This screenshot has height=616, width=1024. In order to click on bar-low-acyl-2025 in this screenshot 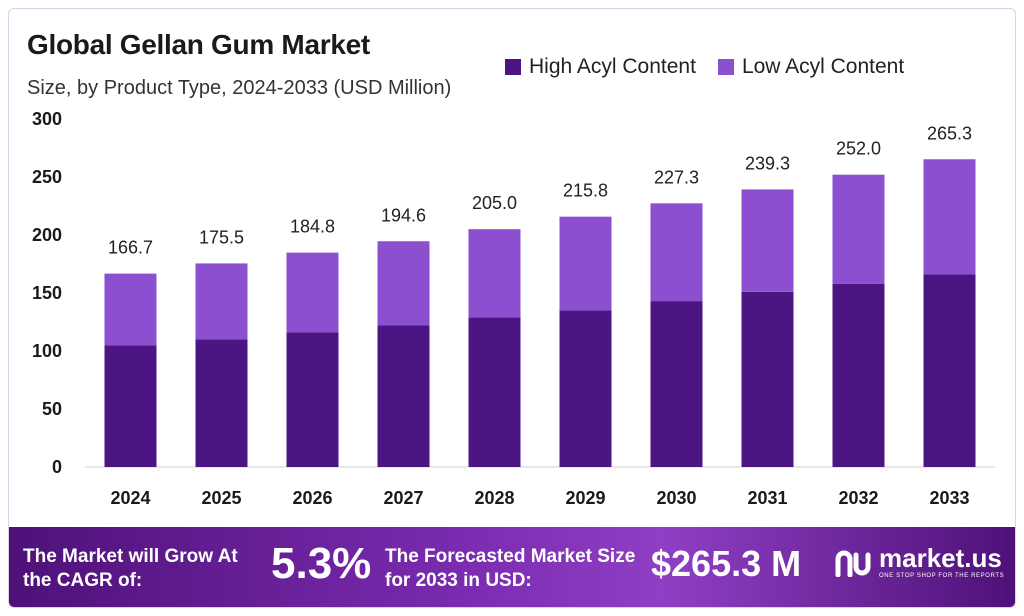, I will do `click(221, 301)`.